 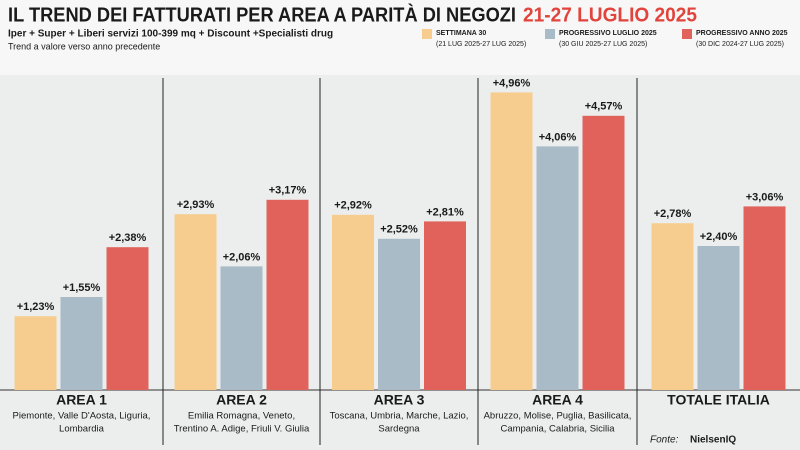 I want to click on value-label: +2,52%, so click(x=399, y=230).